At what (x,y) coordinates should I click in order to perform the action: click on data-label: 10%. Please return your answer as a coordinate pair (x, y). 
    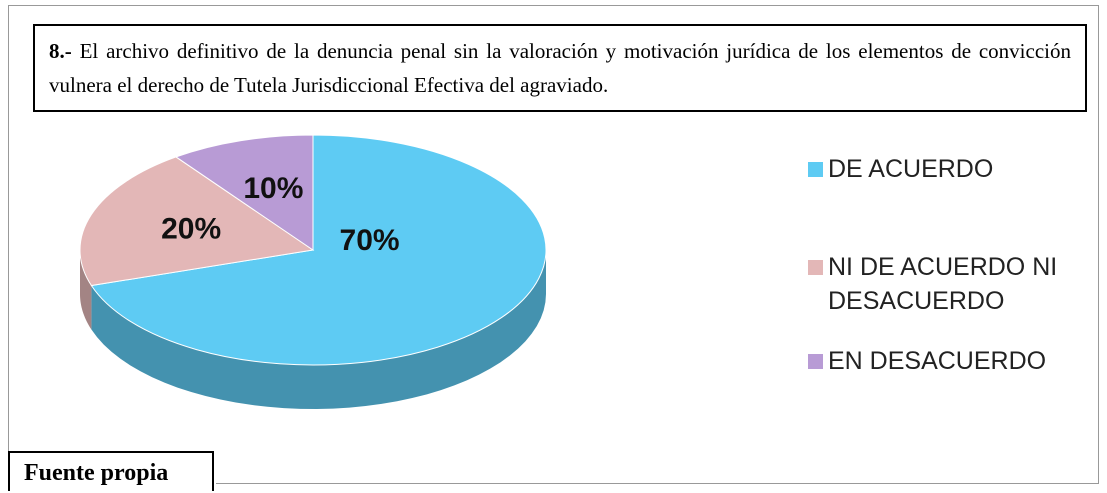
    Looking at the image, I should click on (273, 188).